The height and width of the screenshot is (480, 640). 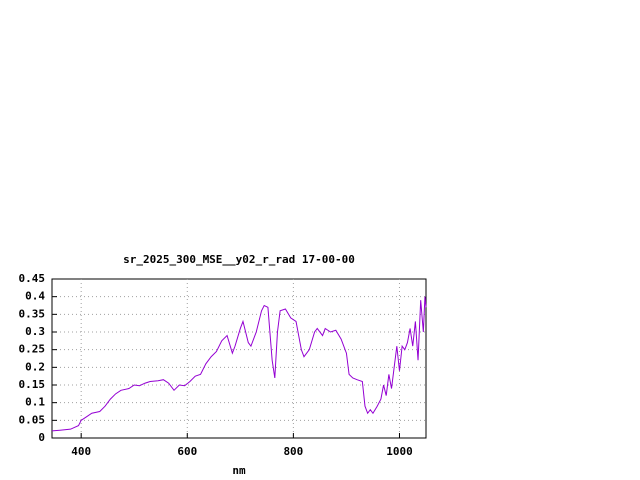 I want to click on y-tick-label: 0.45, so click(x=32, y=278).